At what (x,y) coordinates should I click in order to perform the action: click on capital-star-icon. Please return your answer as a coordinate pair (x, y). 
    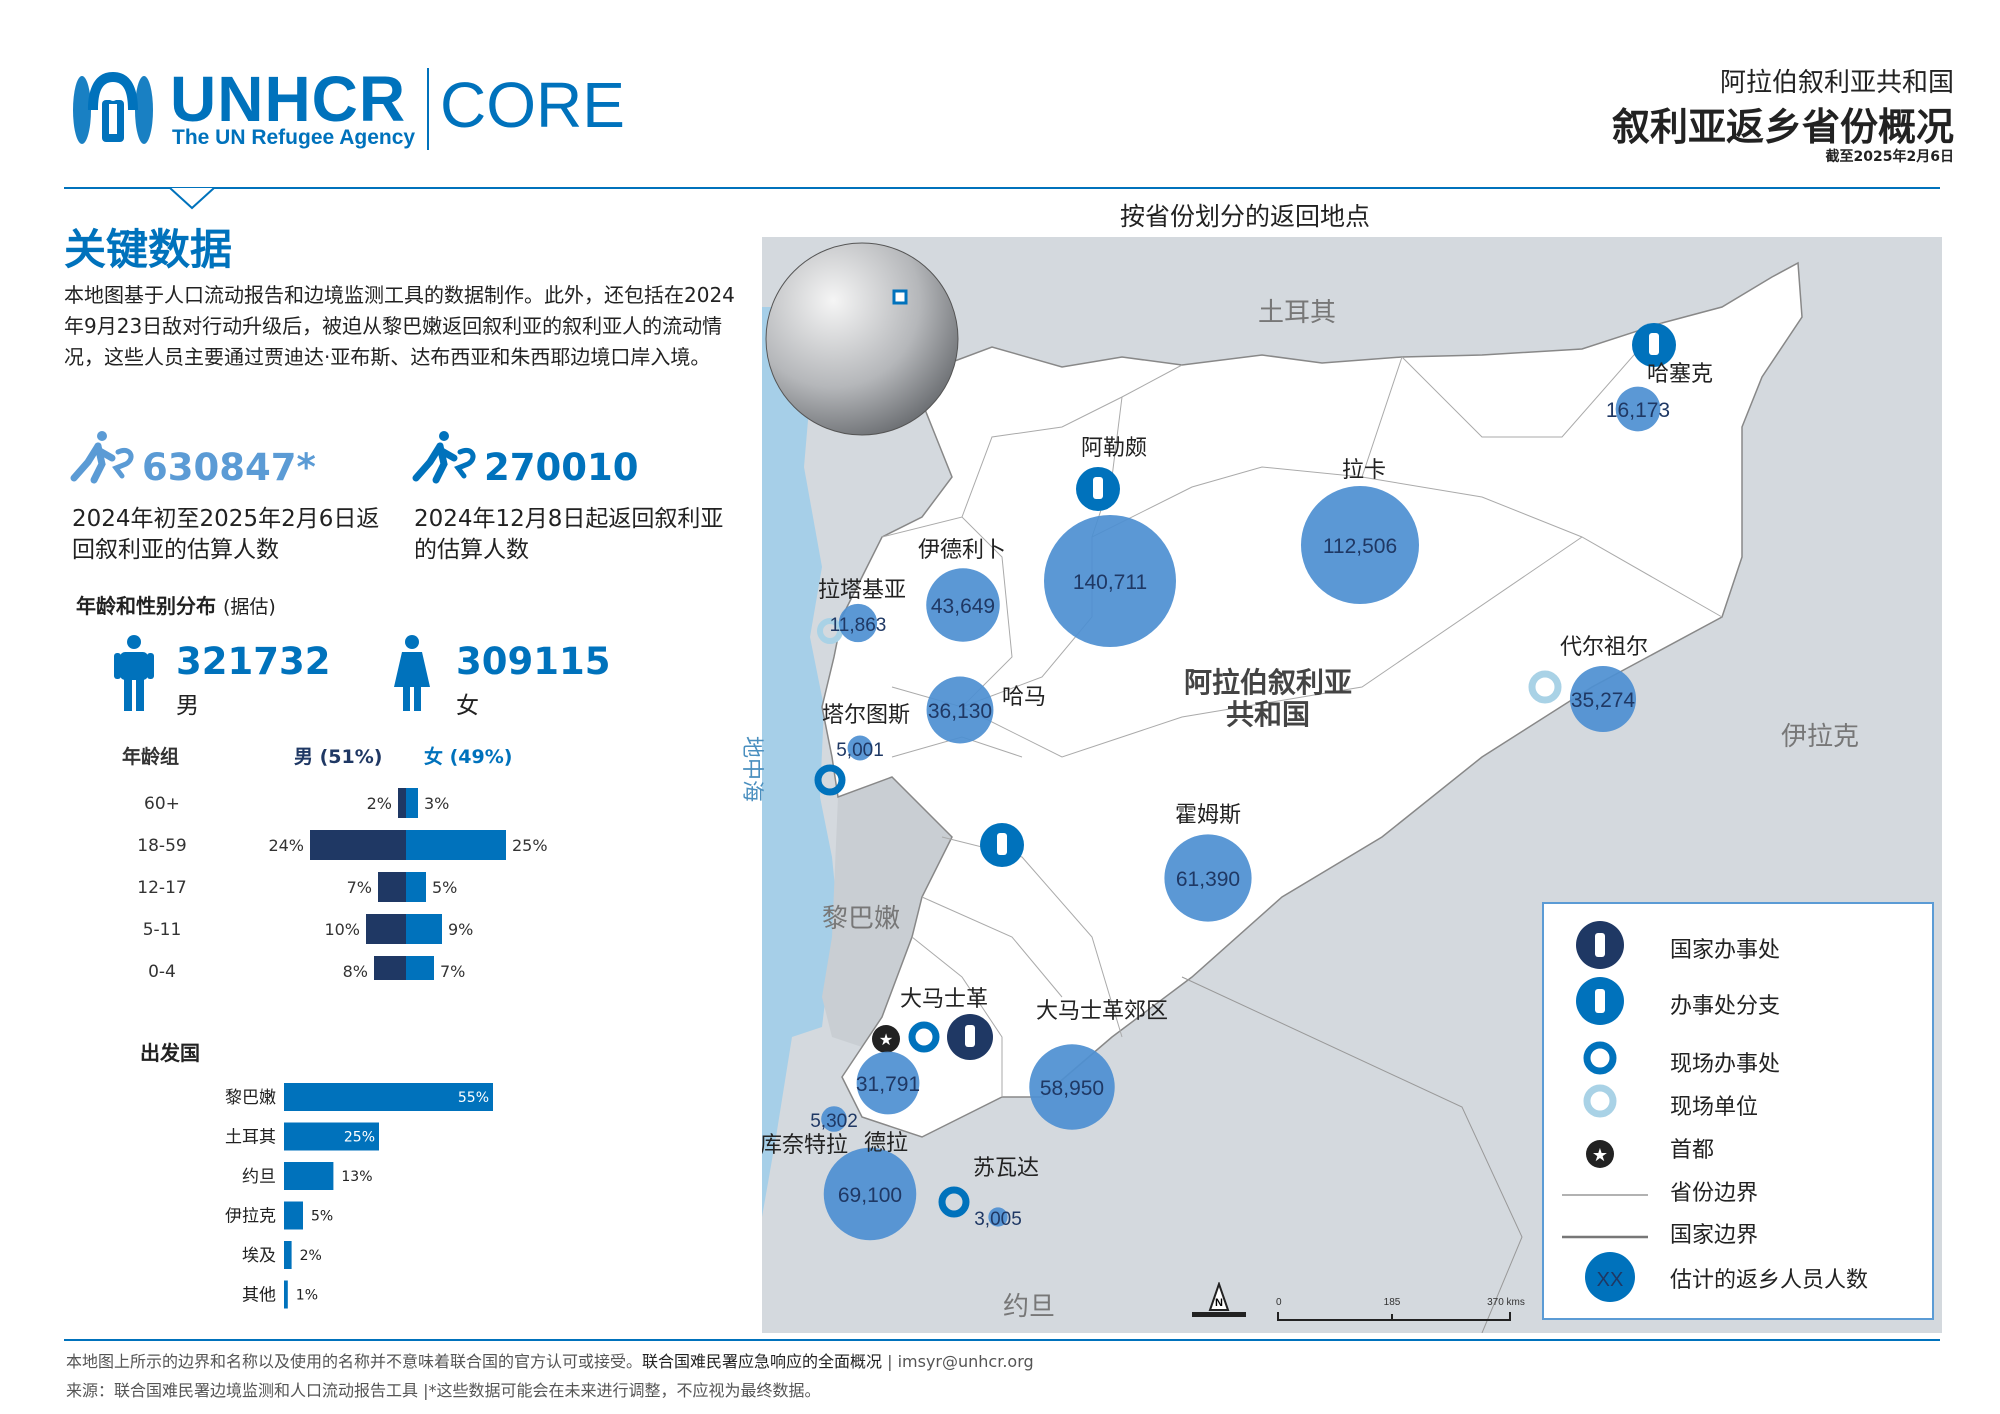
    Looking at the image, I should click on (886, 1039).